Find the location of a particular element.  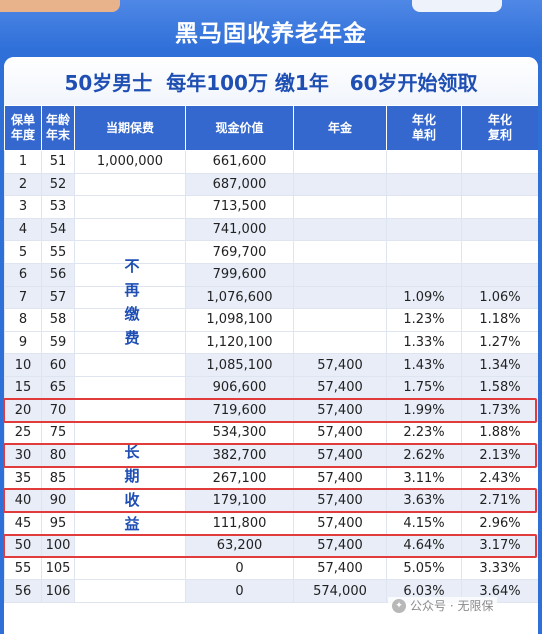

cash-value-cell: 1,085,100 is located at coordinates (239, 365).